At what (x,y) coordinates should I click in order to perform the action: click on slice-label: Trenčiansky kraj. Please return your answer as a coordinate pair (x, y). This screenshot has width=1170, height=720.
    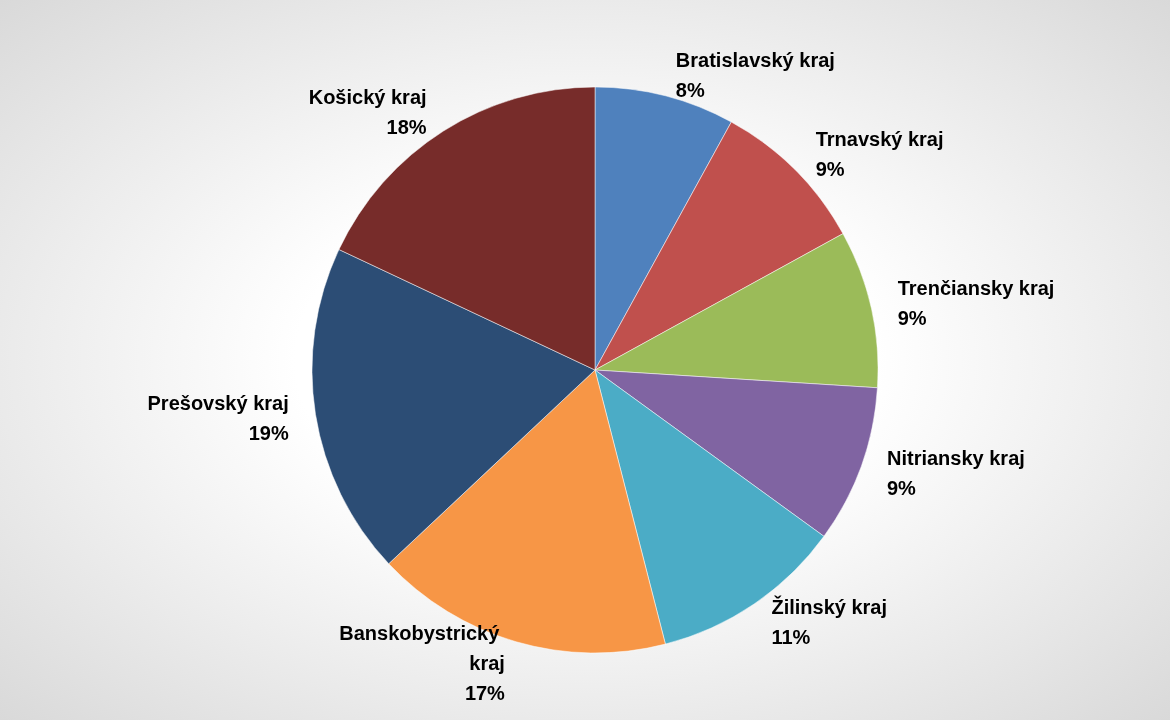
    Looking at the image, I should click on (976, 288).